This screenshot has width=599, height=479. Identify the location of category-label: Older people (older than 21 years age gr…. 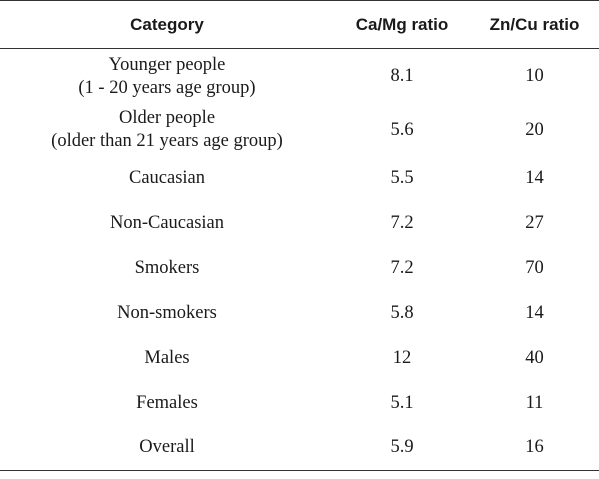
(167, 129).